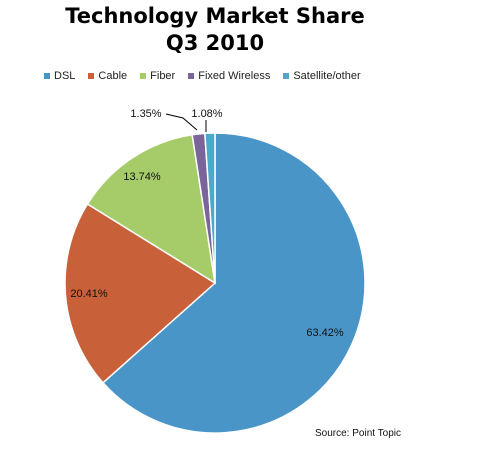 Image resolution: width=479 pixels, height=455 pixels. I want to click on data-label-cable: 20.41%, so click(89, 294).